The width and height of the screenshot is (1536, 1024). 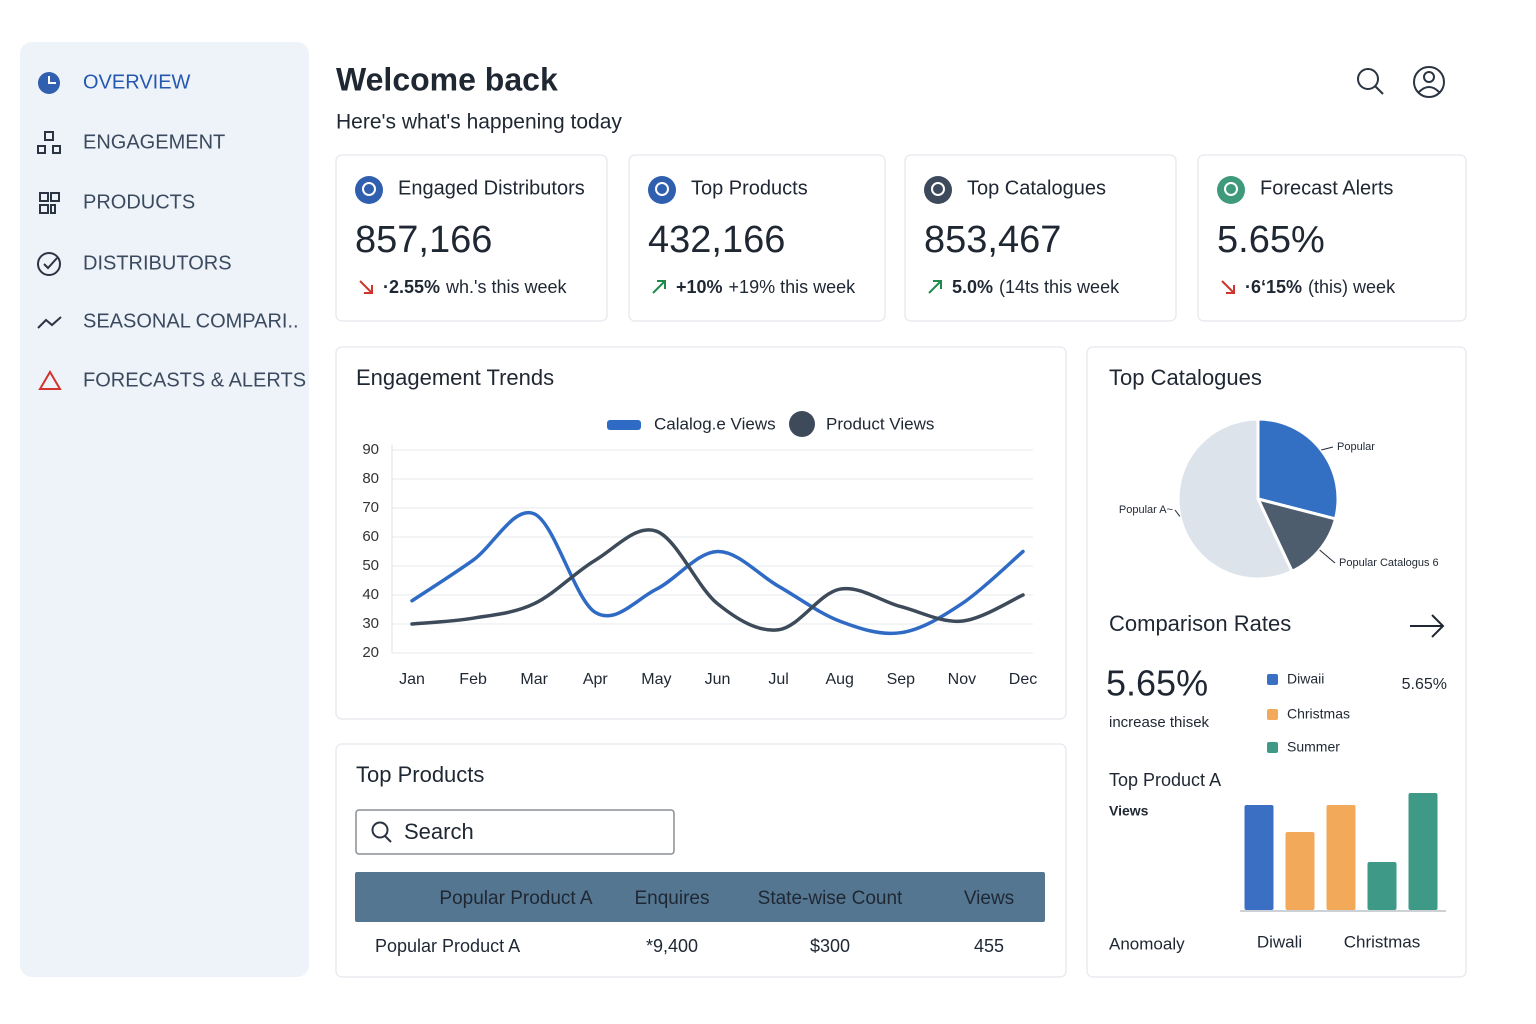 I want to click on table-cell: $300, so click(x=830, y=946).